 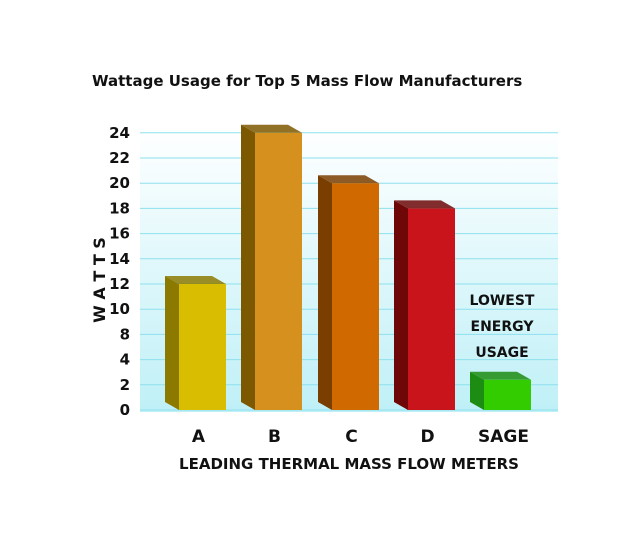 I want to click on bar-sage, so click(x=500, y=390).